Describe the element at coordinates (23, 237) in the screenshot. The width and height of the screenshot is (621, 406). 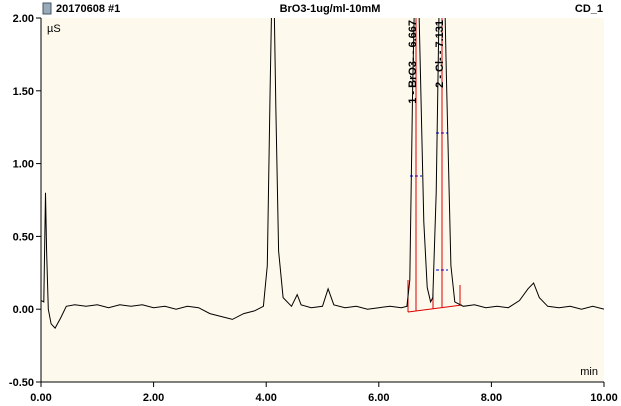
I see `y-tick-label: 0.50` at that location.